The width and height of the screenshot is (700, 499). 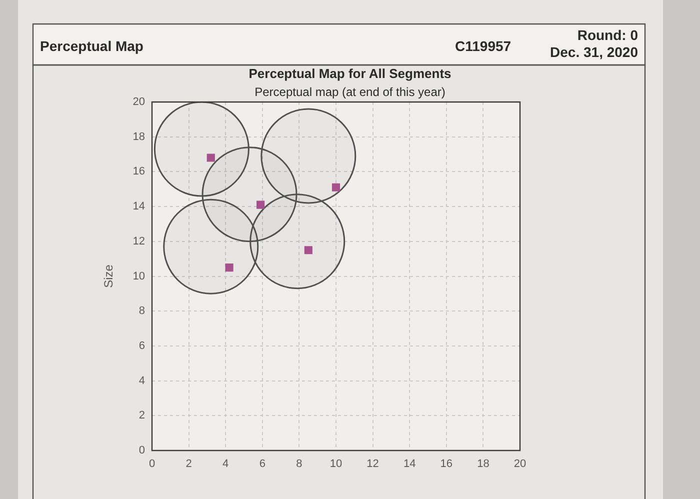 I want to click on x-tick-label: 10, so click(x=336, y=464).